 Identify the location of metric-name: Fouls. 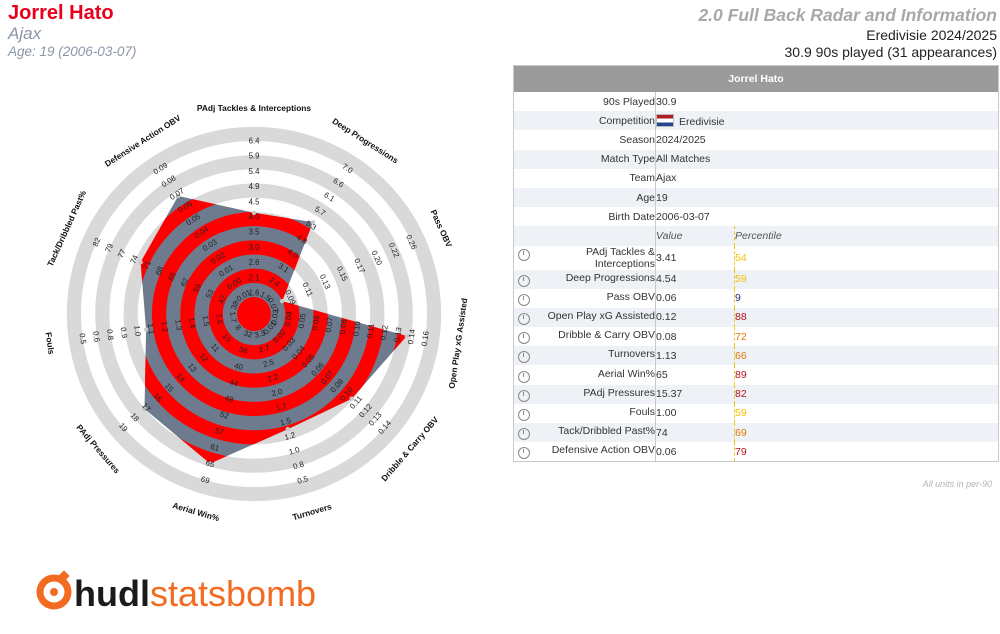
(642, 411).